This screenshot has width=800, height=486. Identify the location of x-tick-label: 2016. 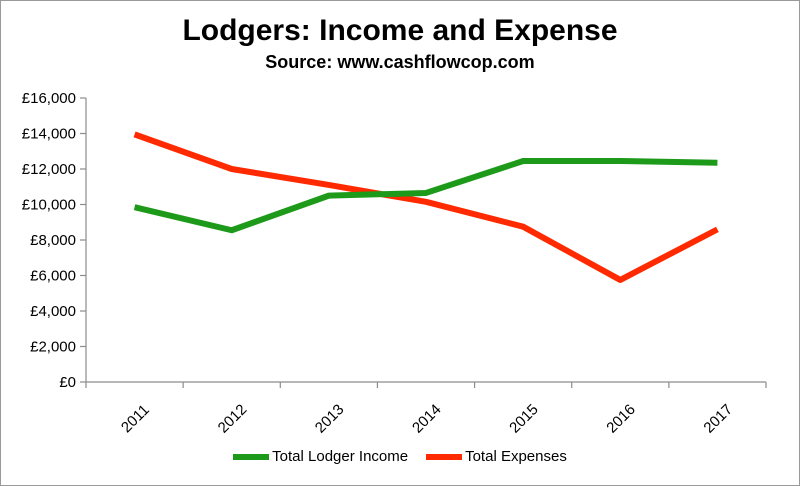
(621, 419).